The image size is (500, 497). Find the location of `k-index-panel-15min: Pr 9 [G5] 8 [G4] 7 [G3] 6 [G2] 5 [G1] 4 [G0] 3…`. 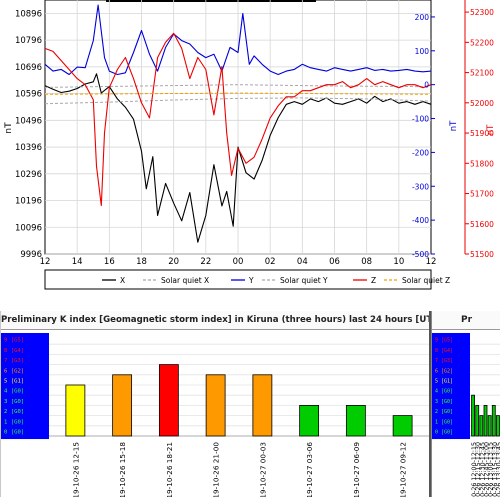

k-index-panel-15min: Pr 9 [G5] 8 [G4] 7 [G3] 6 [G2] 5 [G1] 4 [G0] 3… is located at coordinates (465, 404).